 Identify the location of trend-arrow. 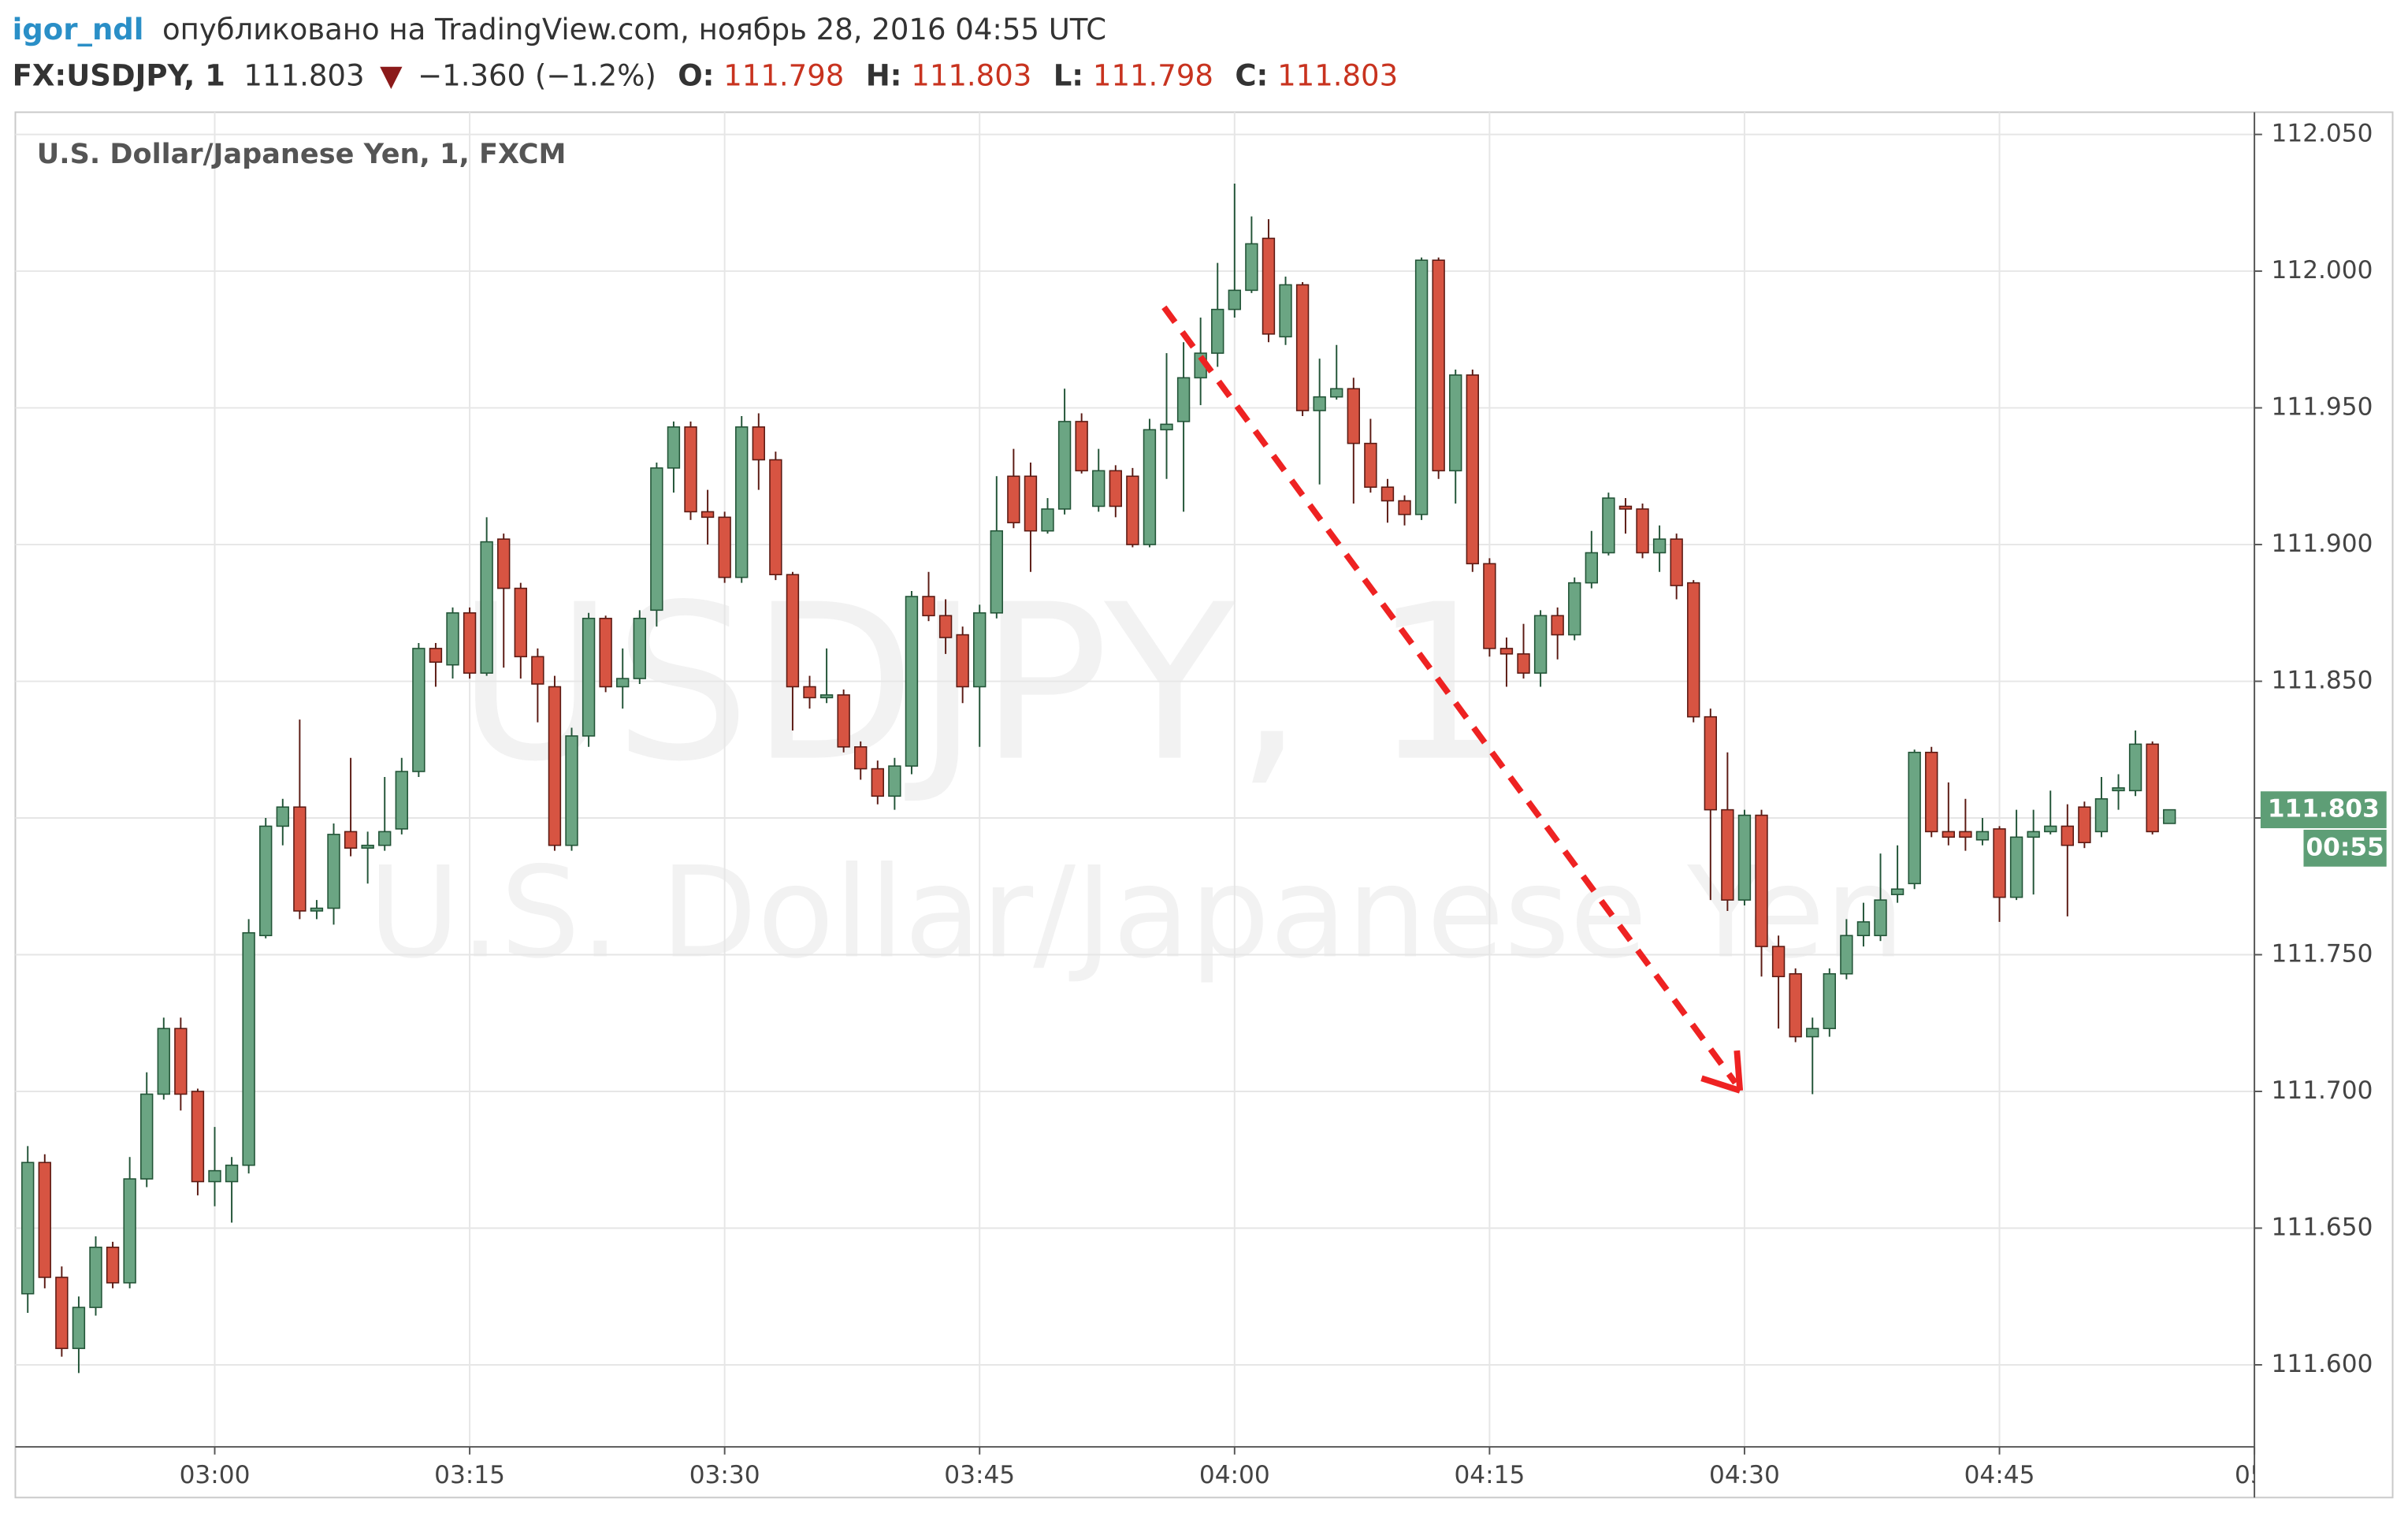
(1453, 699).